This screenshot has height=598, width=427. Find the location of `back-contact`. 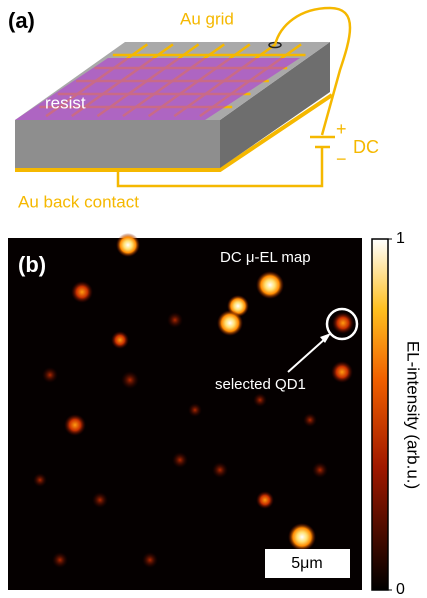

back-contact is located at coordinates (174, 132).